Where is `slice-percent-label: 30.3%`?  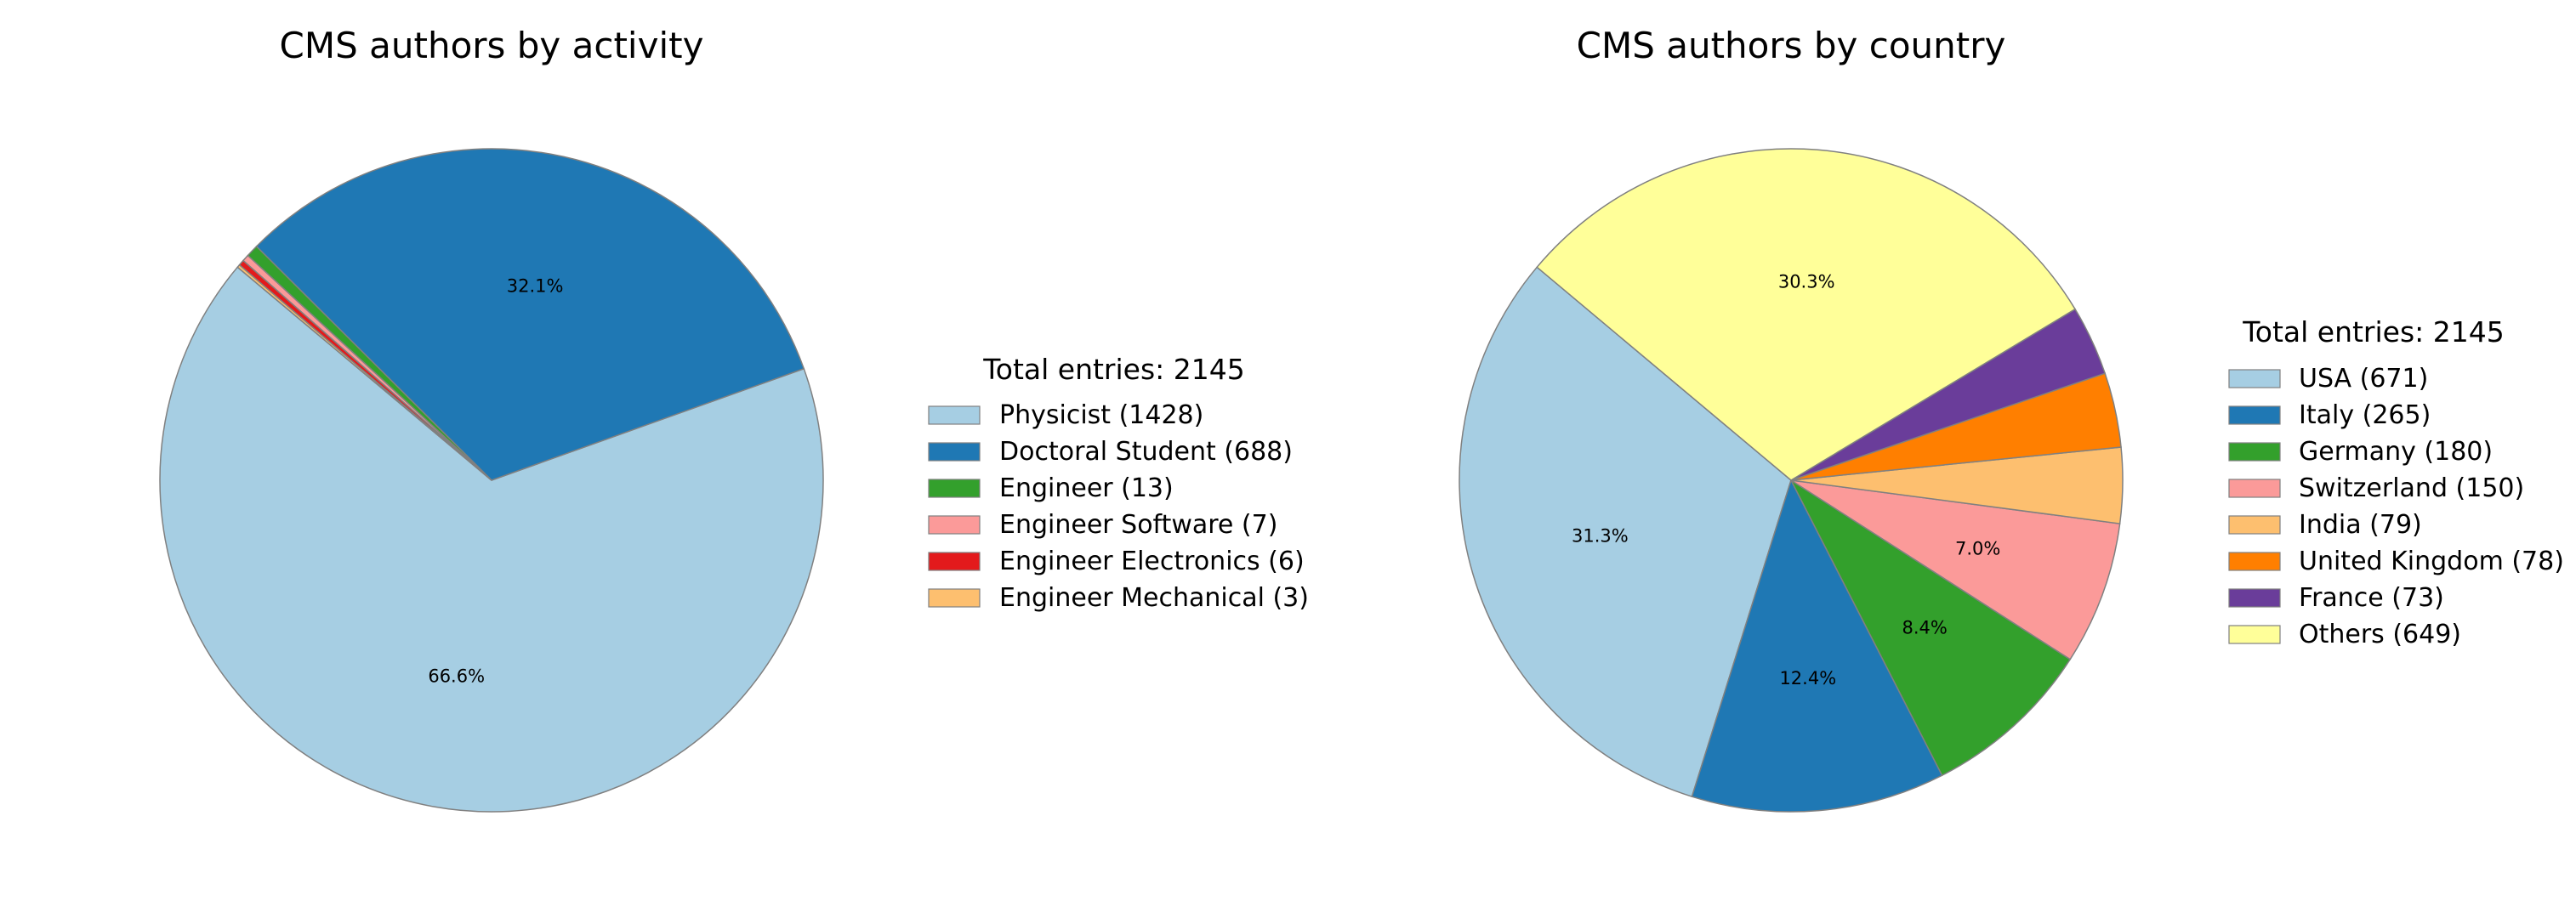
slice-percent-label: 30.3% is located at coordinates (1806, 282).